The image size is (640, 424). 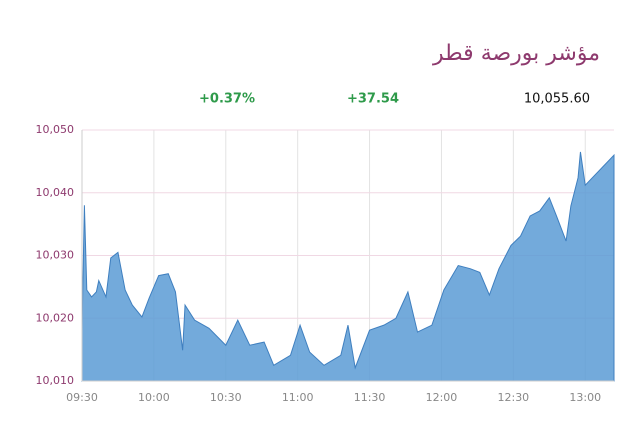 I want to click on y-tick-label: 10,030, so click(x=55, y=255).